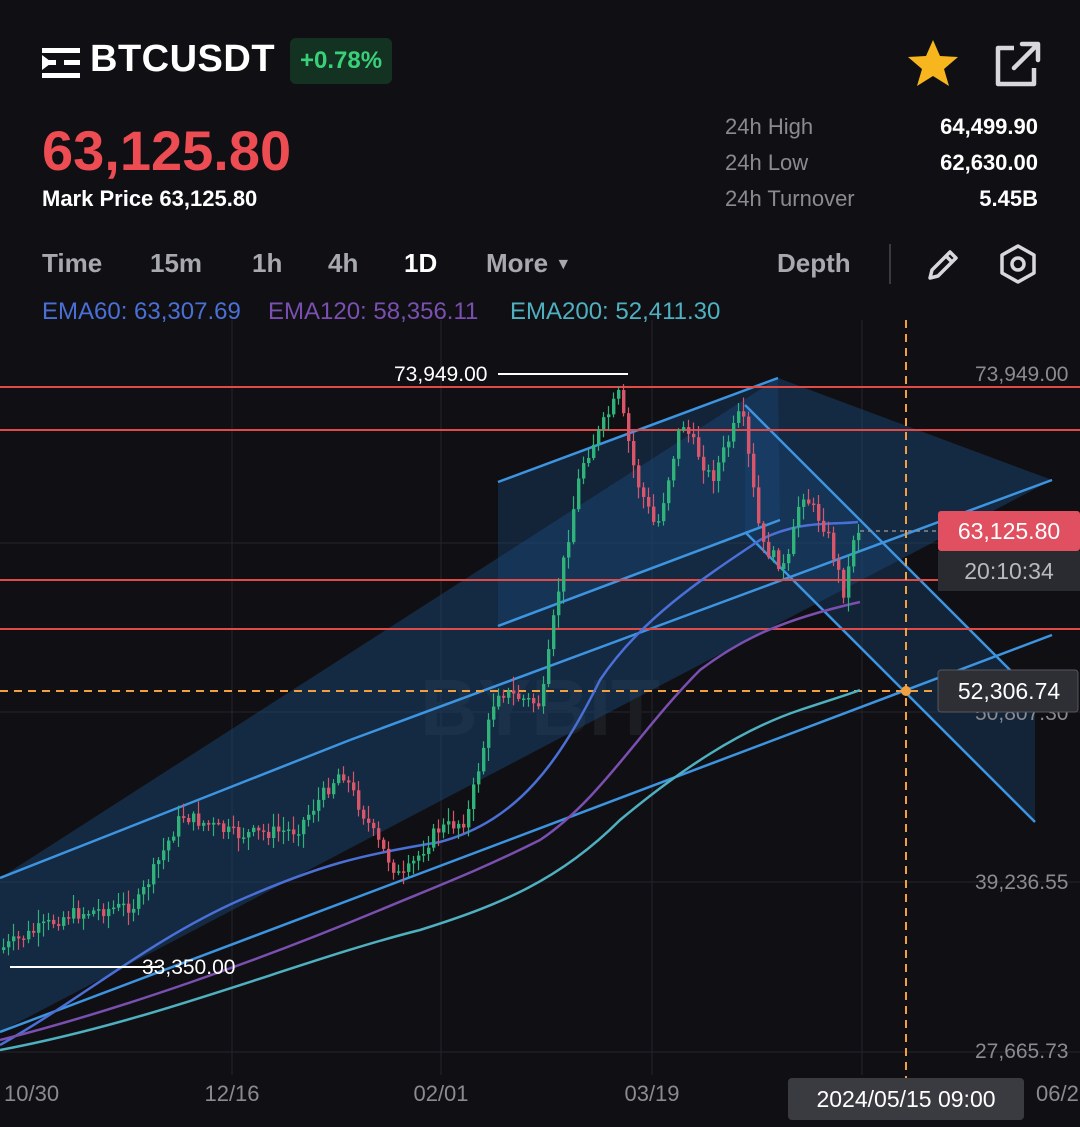 Image resolution: width=1080 pixels, height=1127 pixels. Describe the element at coordinates (890, 264) in the screenshot. I see `toolbar-divider` at that location.